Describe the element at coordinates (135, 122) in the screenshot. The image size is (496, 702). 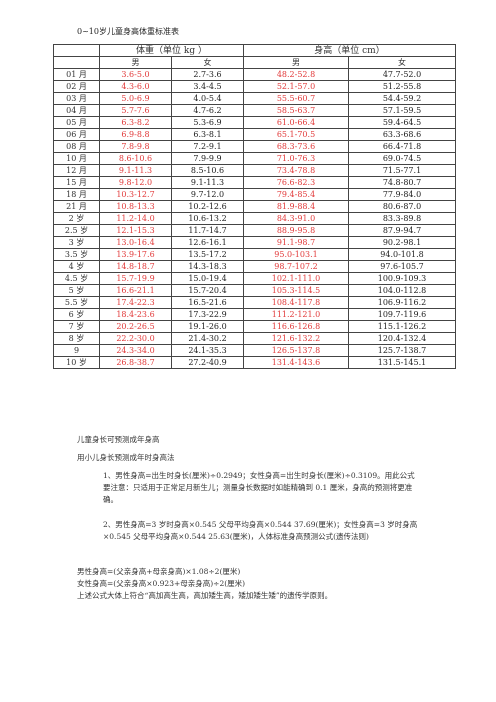
I see `weight-boy-cell: 6.3-8.2` at that location.